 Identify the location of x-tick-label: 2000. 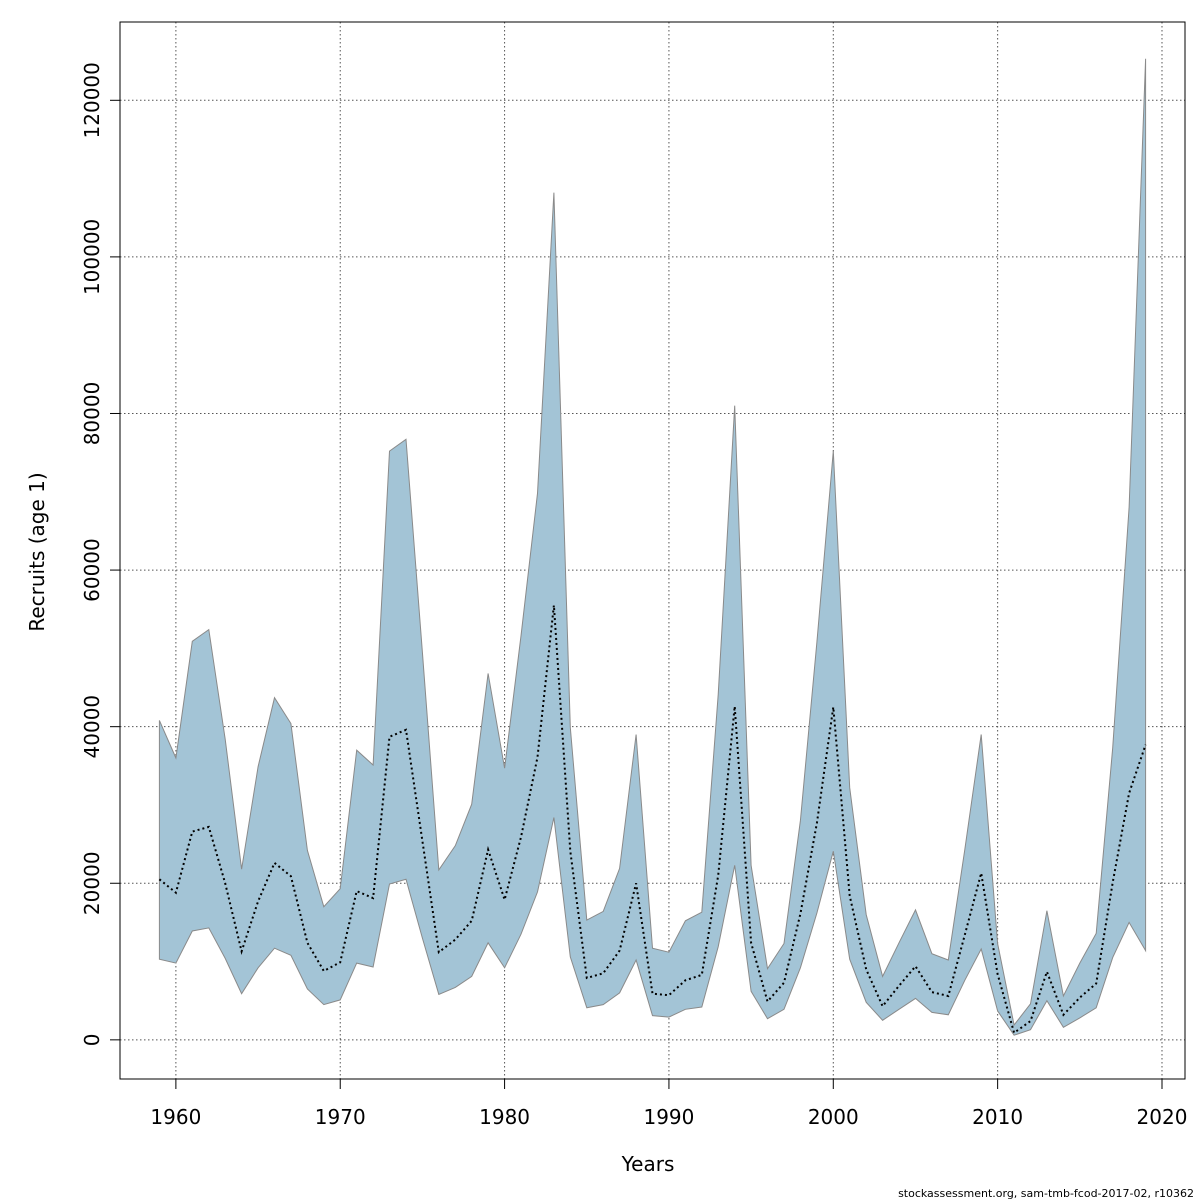
(833, 1117).